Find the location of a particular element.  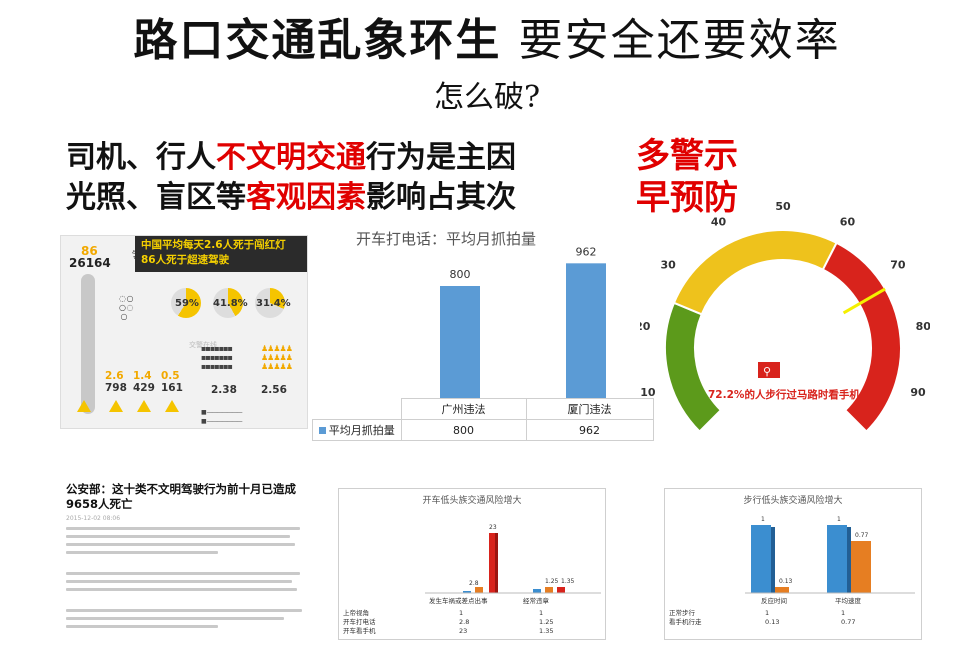

caption-pct: 72.2% is located at coordinates (726, 395).